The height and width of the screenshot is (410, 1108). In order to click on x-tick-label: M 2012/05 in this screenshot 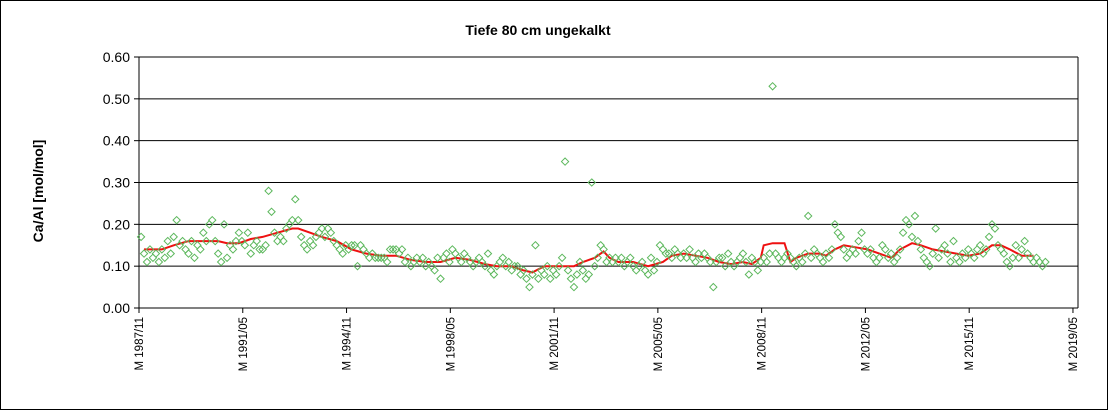, I will do `click(866, 344)`.